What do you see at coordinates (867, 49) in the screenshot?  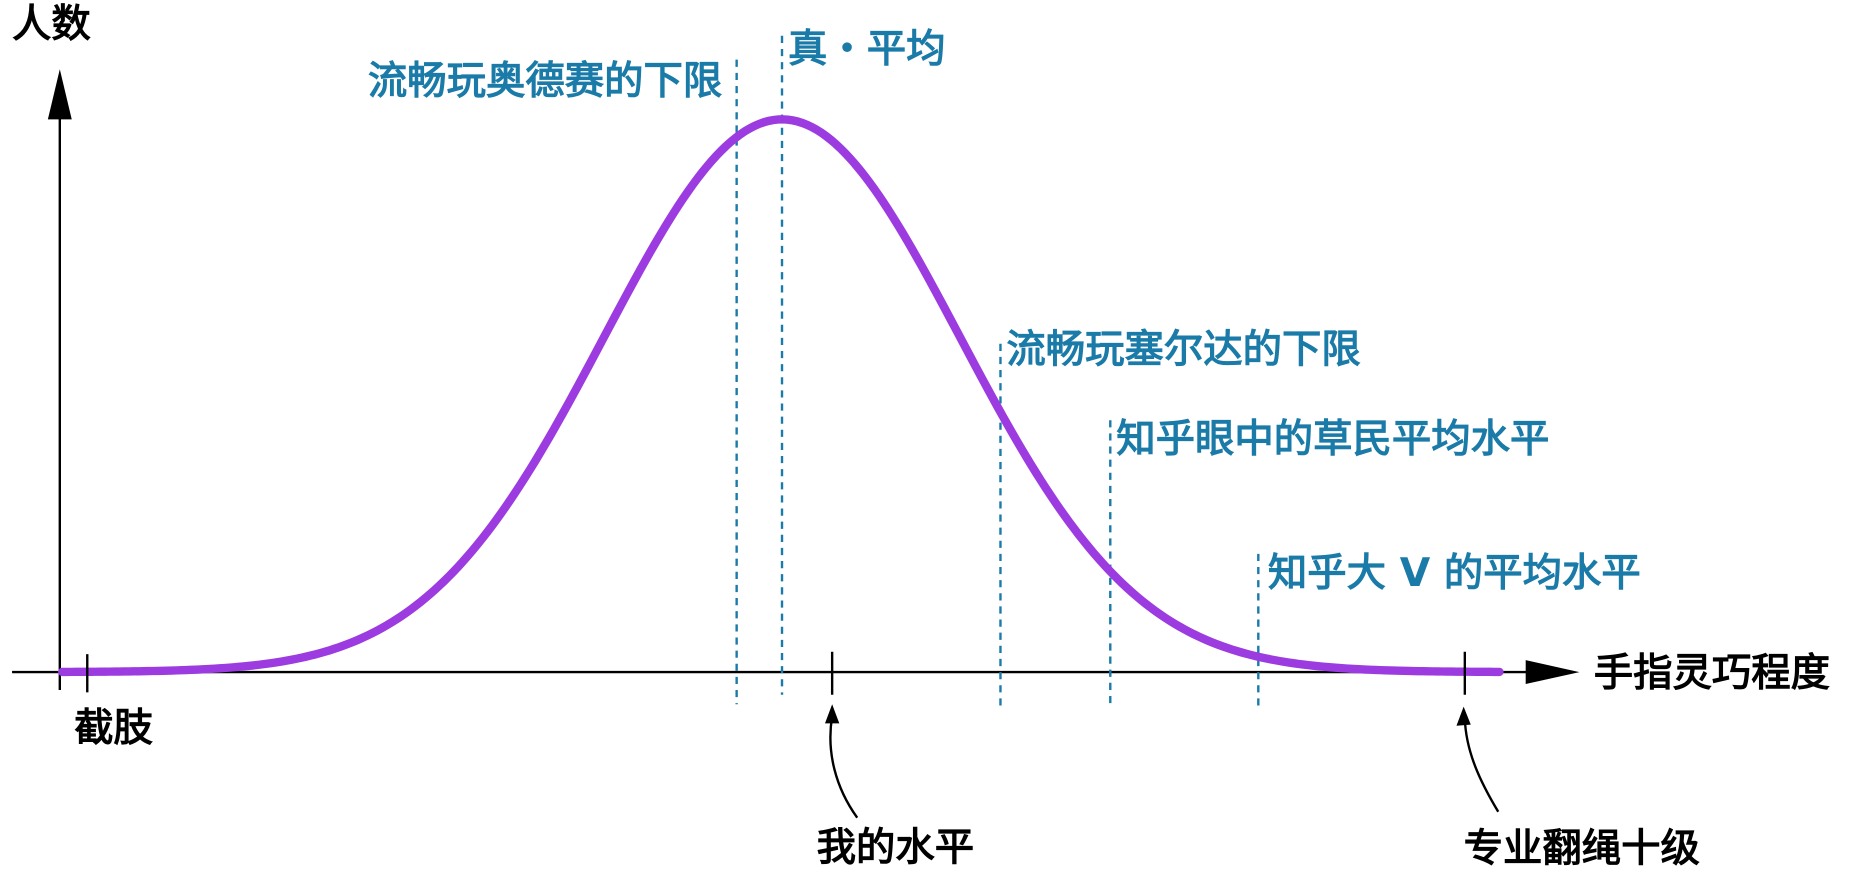 I see `marker-label: 真・平均` at bounding box center [867, 49].